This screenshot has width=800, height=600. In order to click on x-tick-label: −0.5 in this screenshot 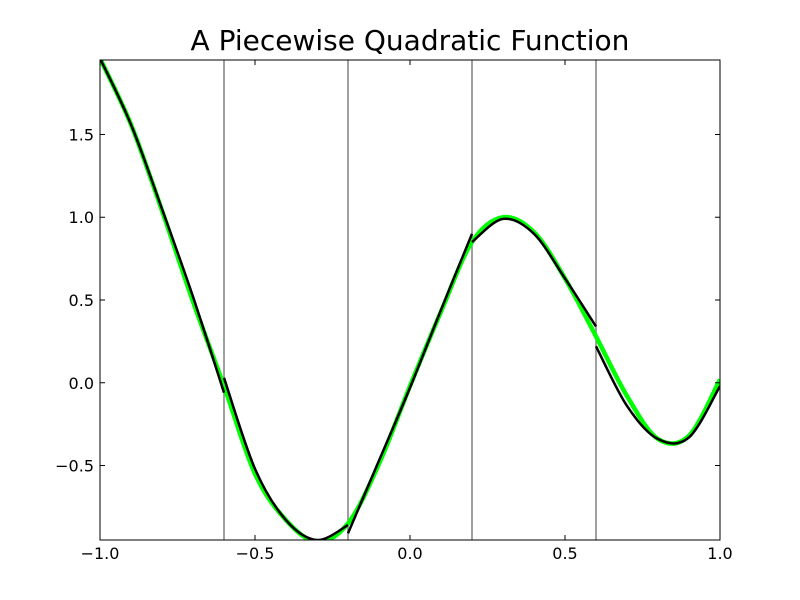, I will do `click(255, 553)`.